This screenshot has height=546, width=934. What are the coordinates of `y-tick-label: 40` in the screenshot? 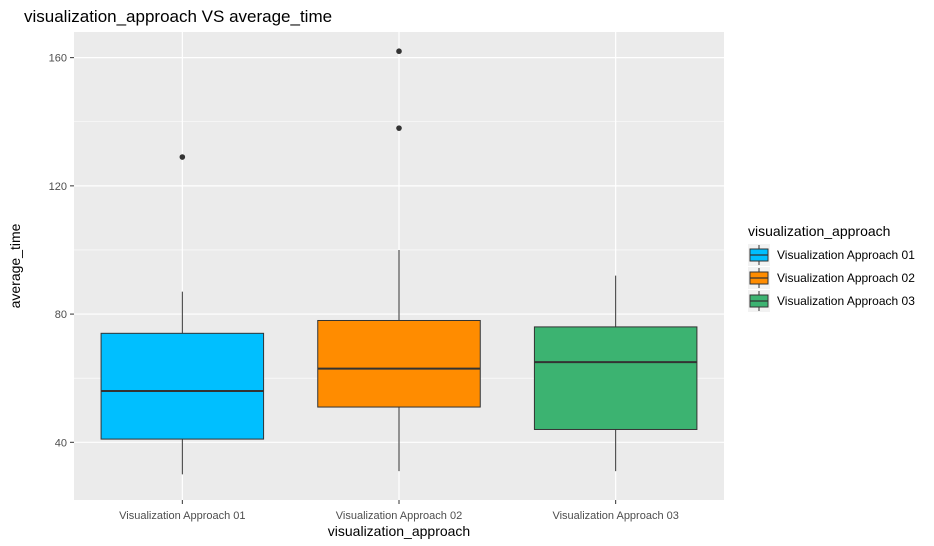 It's located at (61, 443).